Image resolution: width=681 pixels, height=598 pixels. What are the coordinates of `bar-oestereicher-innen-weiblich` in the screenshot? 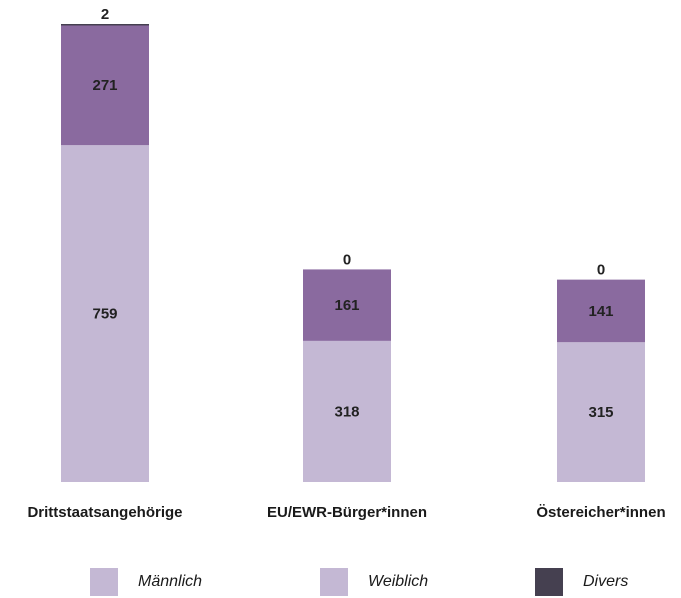 It's located at (601, 311).